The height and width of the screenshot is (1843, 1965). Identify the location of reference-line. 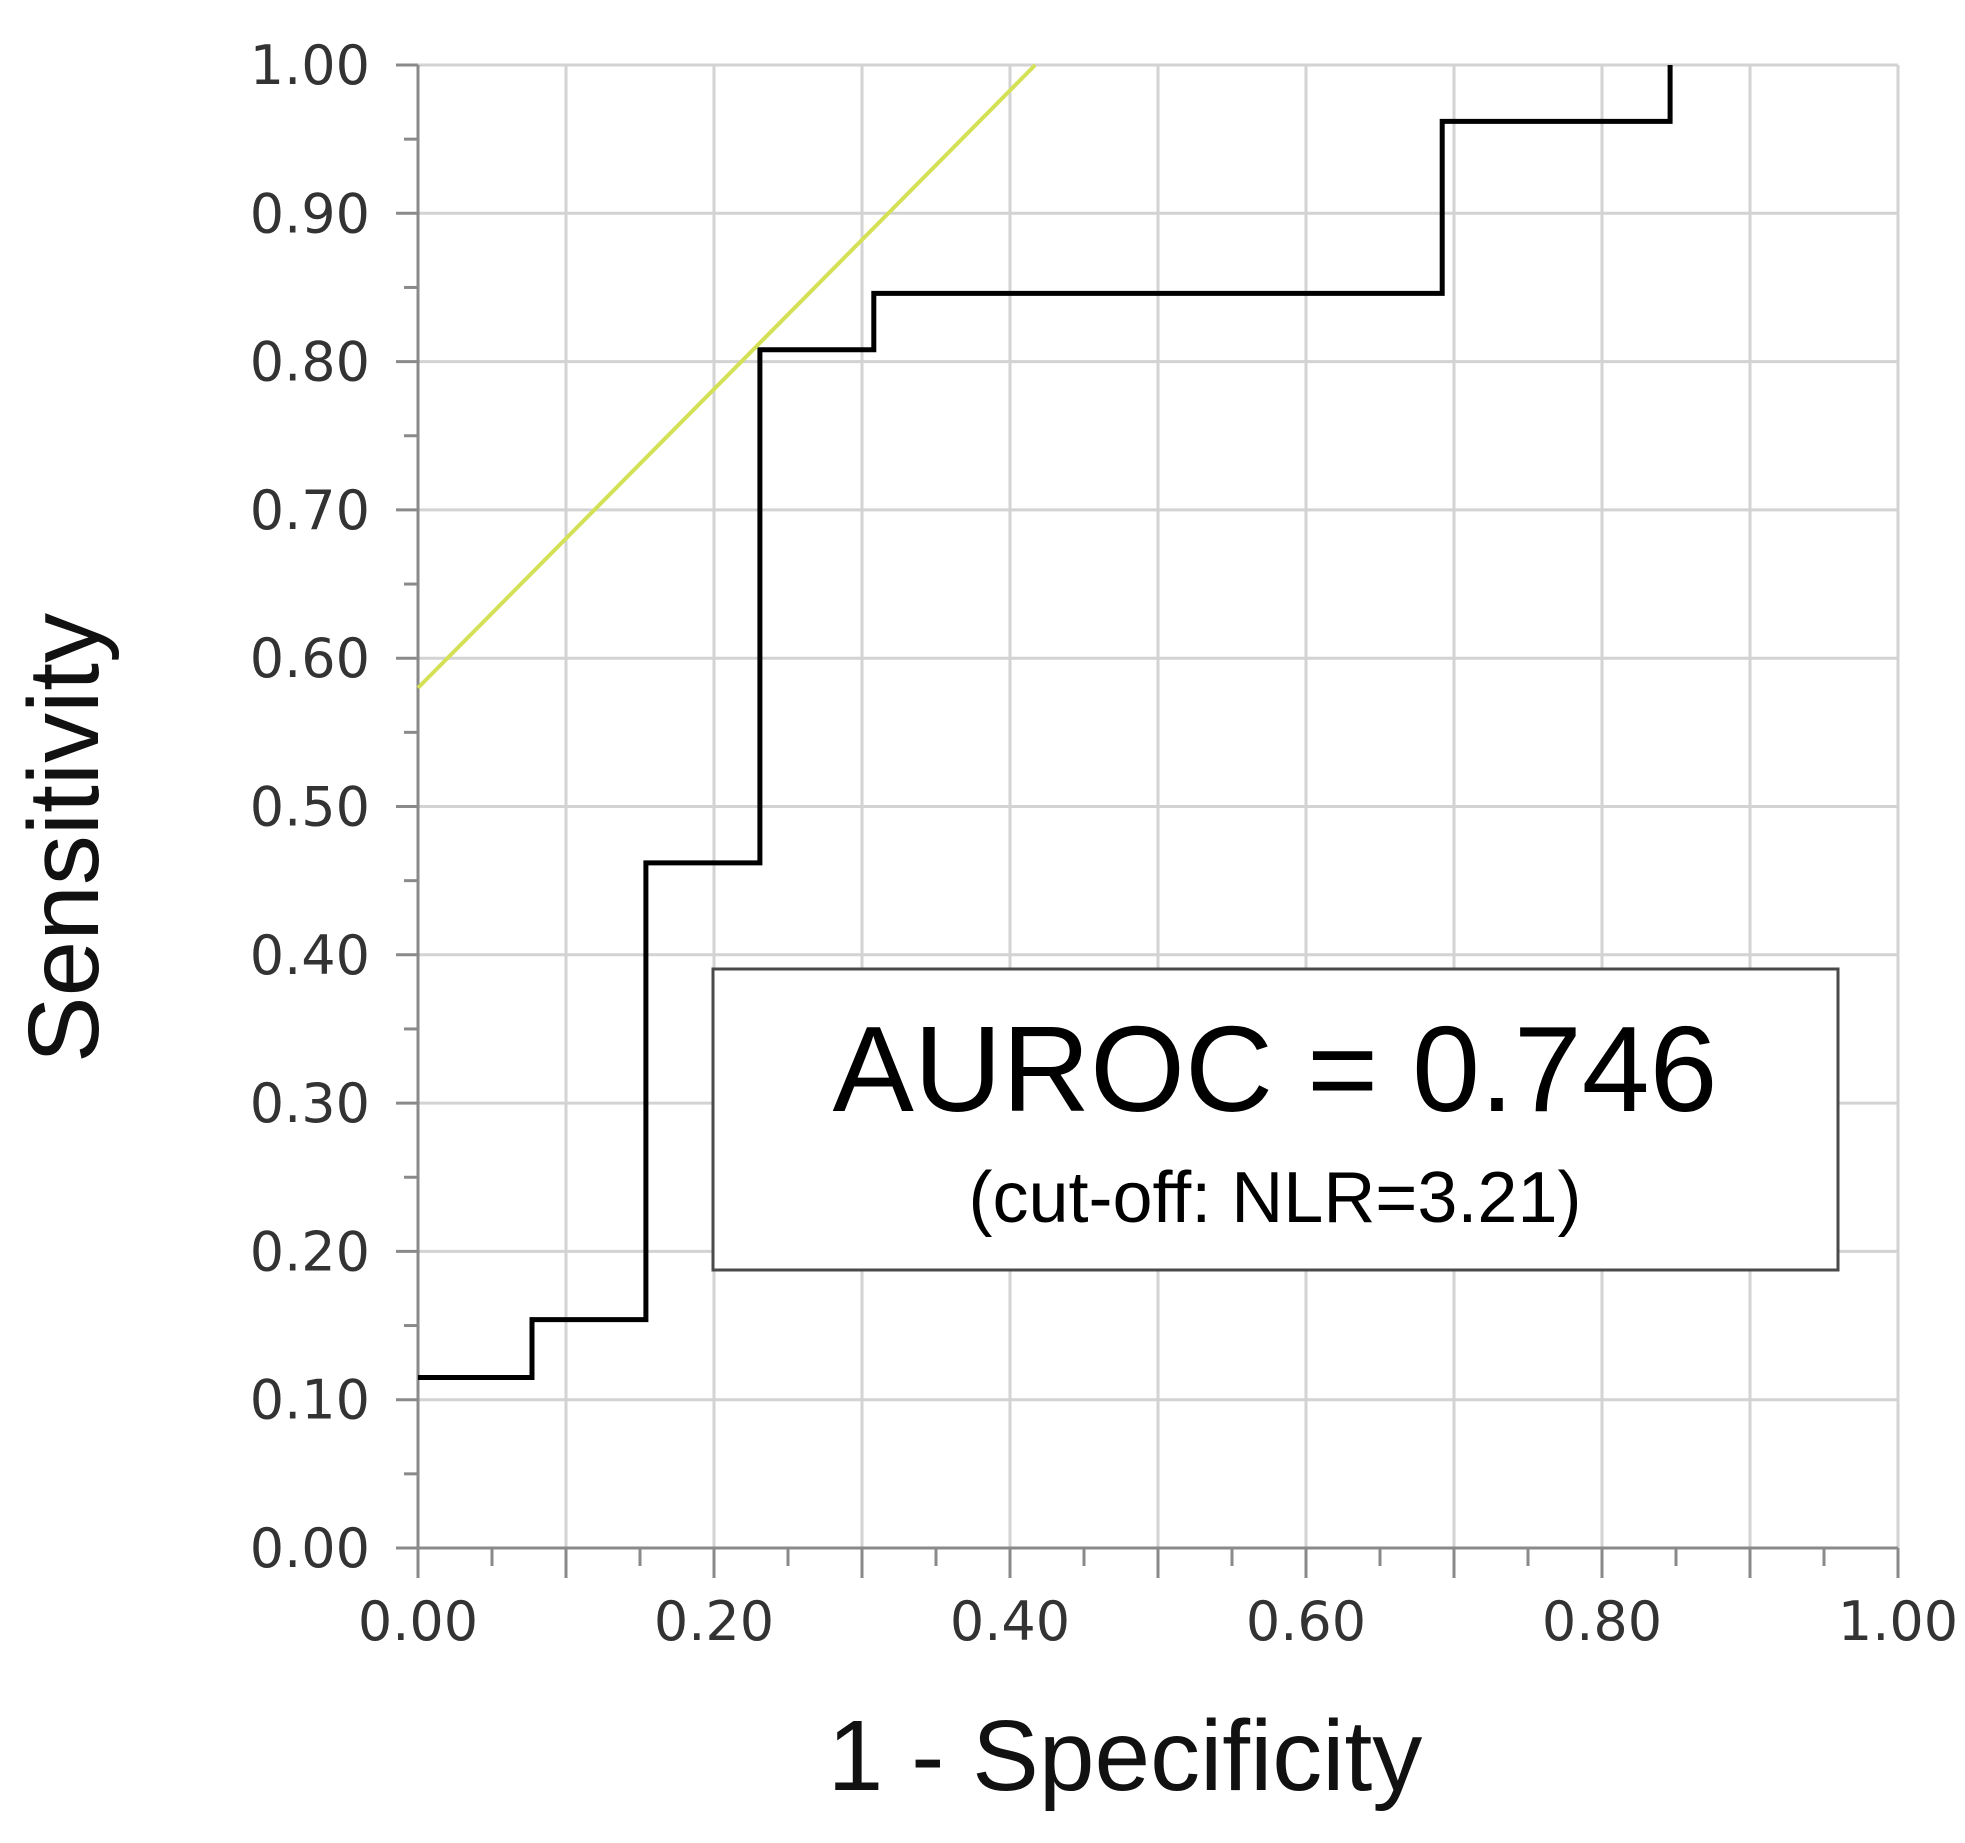
(726, 376).